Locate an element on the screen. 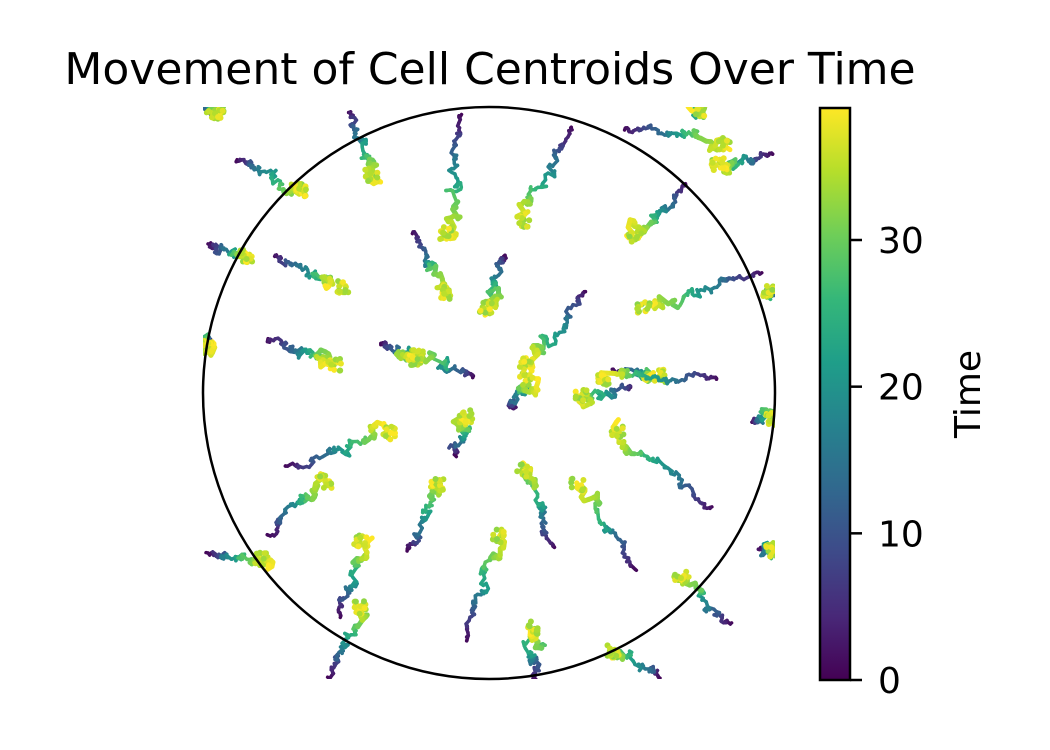 The image size is (1050, 750). chart-title: Movement of Cell Centroids Over Time is located at coordinates (489, 69).